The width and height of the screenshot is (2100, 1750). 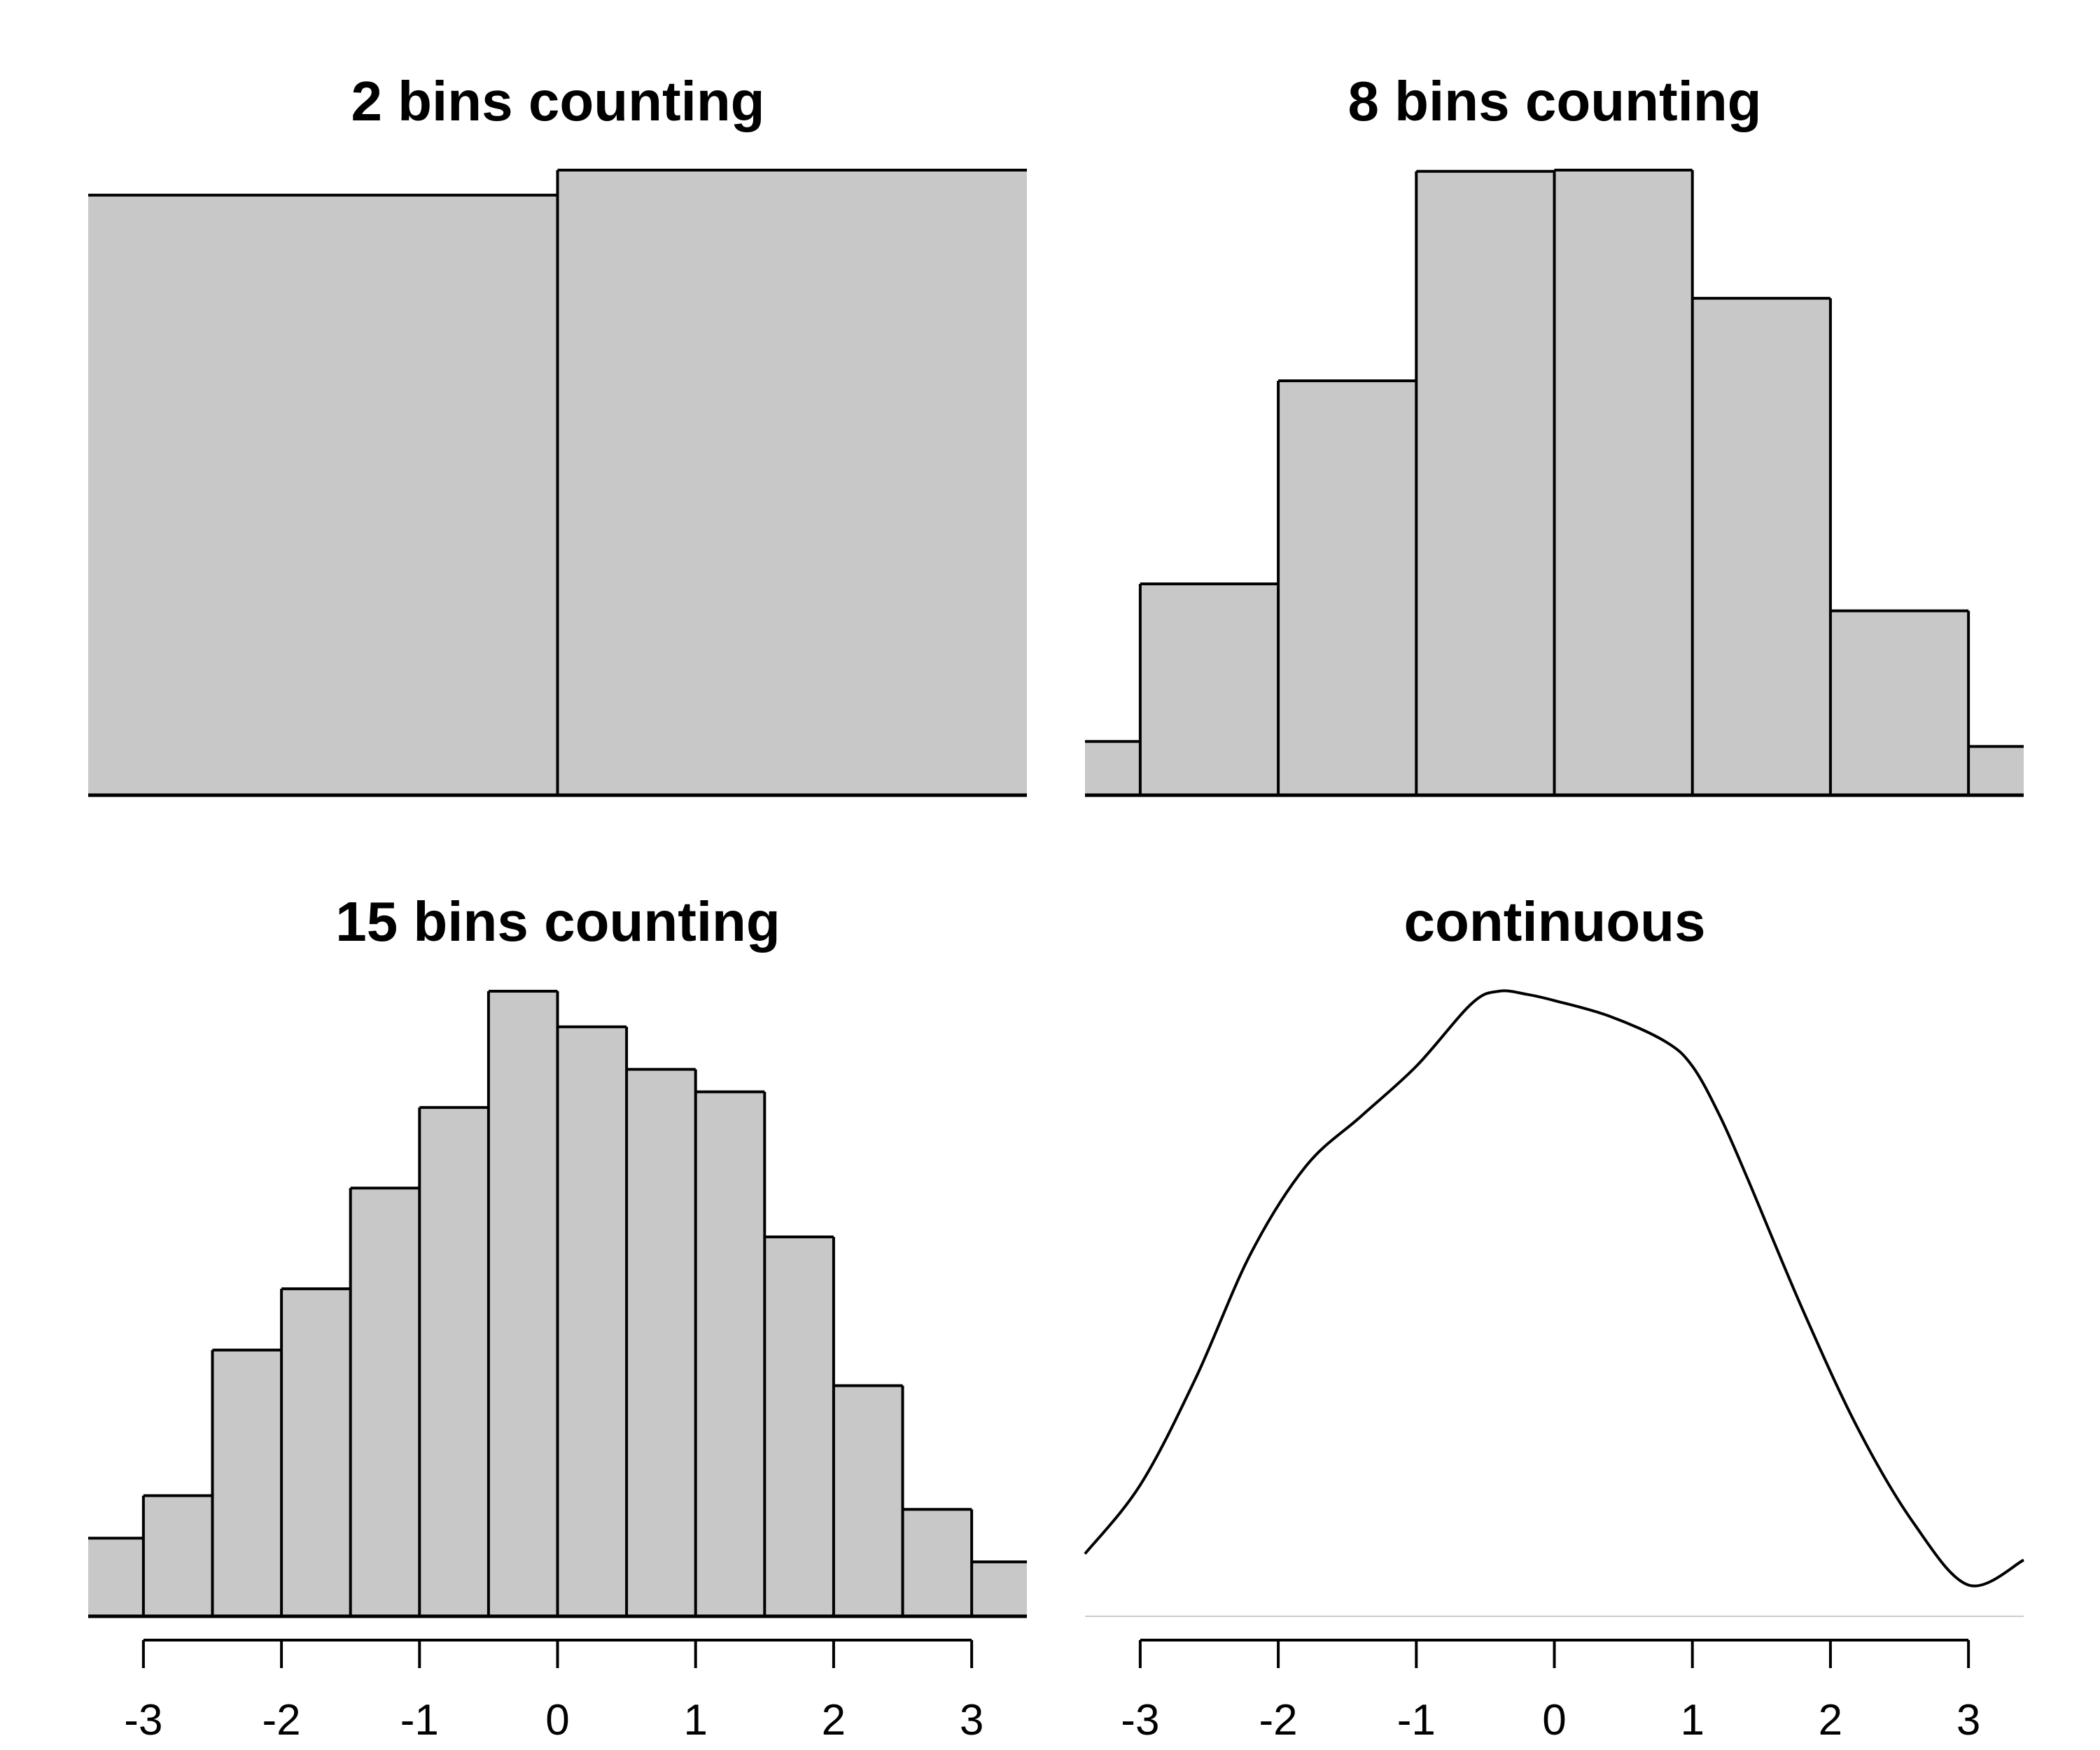 I want to click on panel-title: continuous, so click(x=1554, y=921).